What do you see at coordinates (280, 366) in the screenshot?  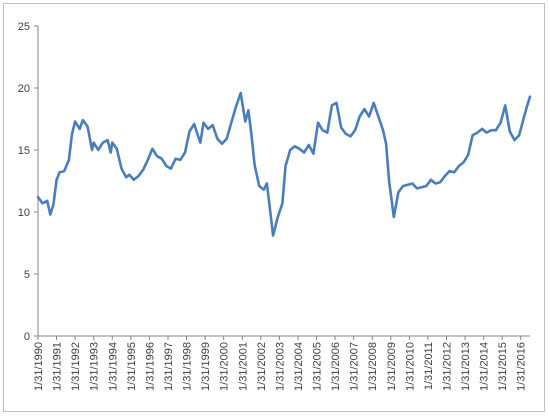 I see `x-tick-label: 1/31/2003` at bounding box center [280, 366].